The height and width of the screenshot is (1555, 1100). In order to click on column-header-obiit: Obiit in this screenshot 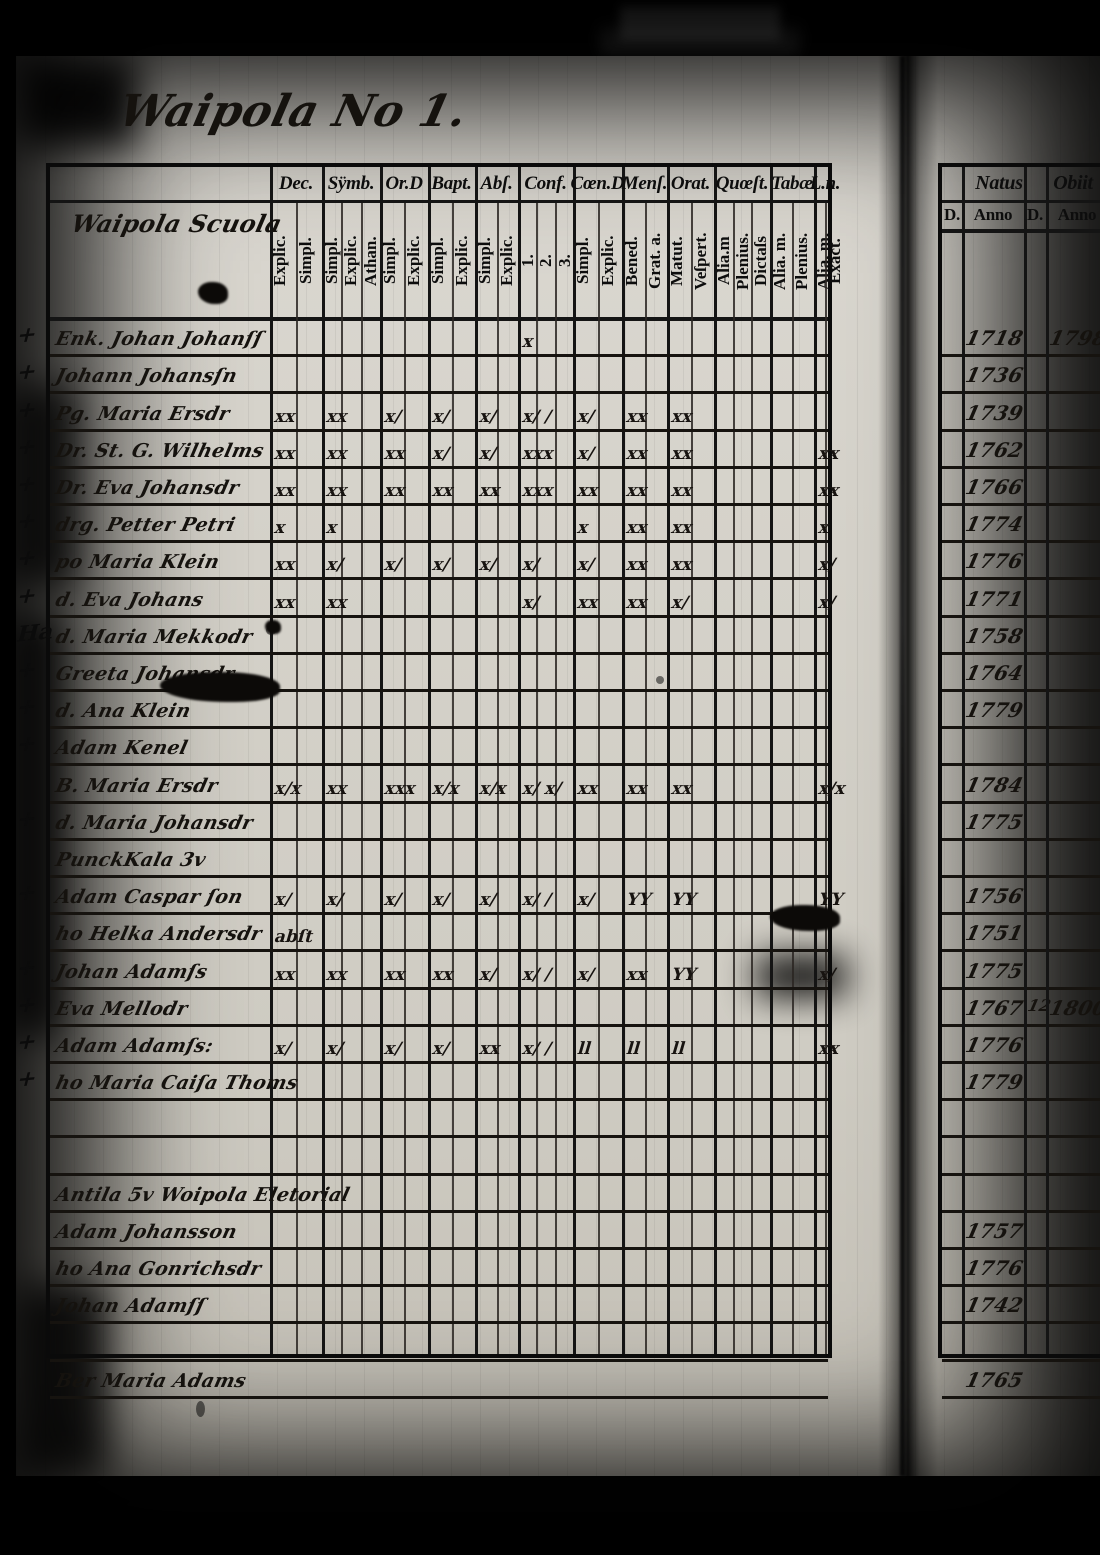, I will do `click(1073, 183)`.